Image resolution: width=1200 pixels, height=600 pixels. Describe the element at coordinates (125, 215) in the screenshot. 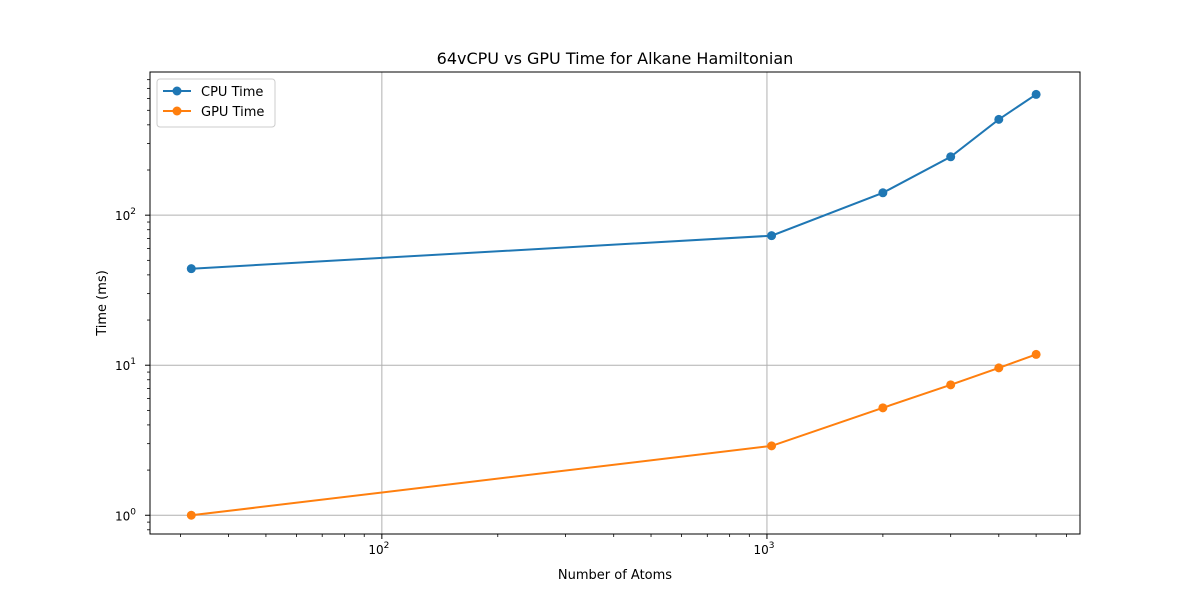

I see `y-tick-label: 10²` at that location.